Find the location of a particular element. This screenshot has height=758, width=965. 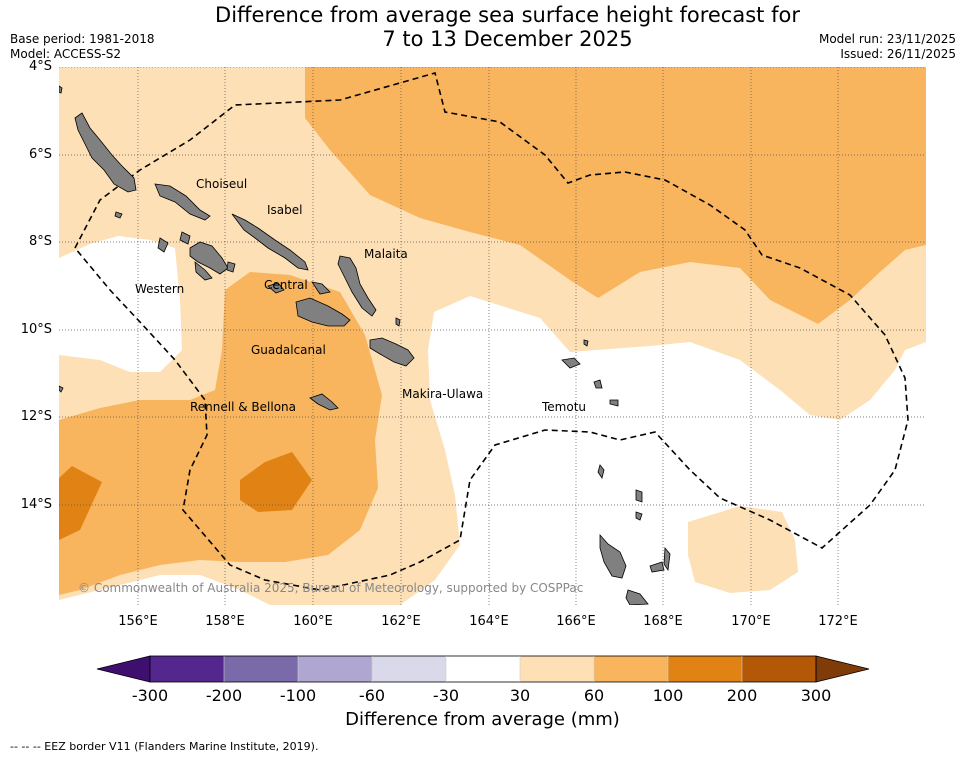

lon-label: 162°E is located at coordinates (401, 621).